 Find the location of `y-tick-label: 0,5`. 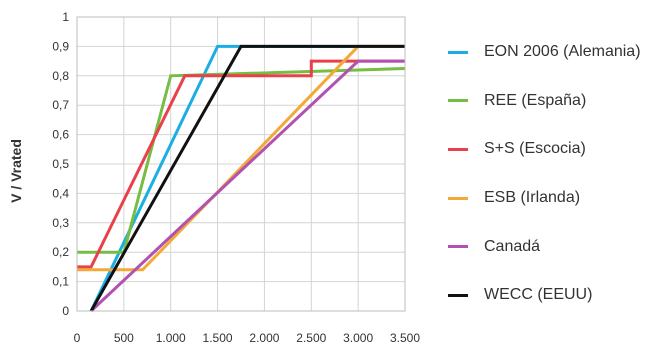

y-tick-label: 0,5 is located at coordinates (60, 164).